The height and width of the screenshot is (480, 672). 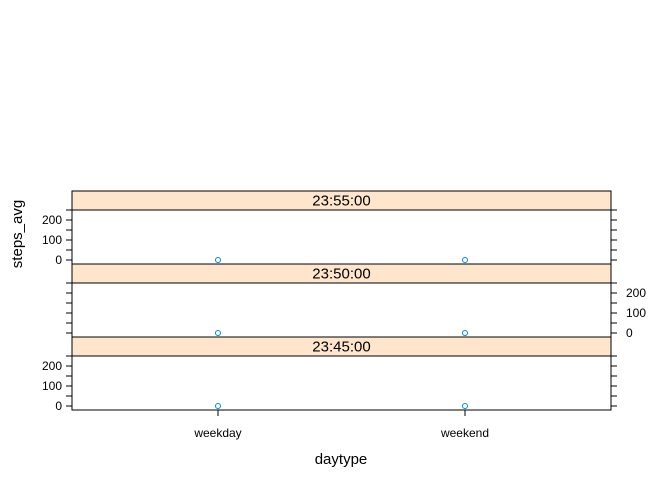 What do you see at coordinates (217, 433) in the screenshot?
I see `x-tick-label: weekday` at bounding box center [217, 433].